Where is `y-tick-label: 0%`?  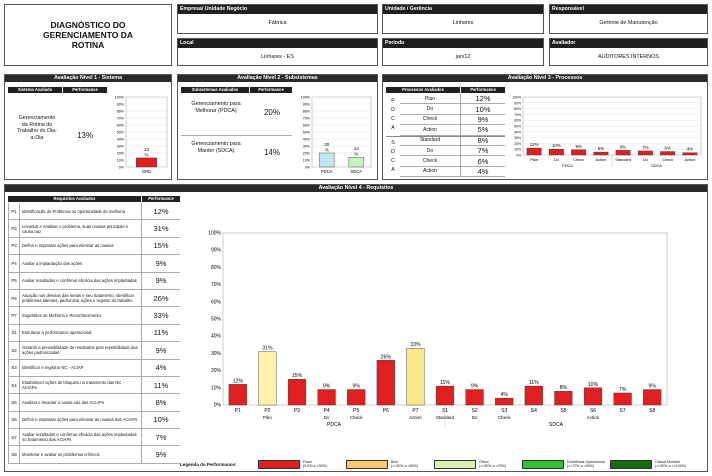
y-tick-label: 0% is located at coordinates (218, 406).